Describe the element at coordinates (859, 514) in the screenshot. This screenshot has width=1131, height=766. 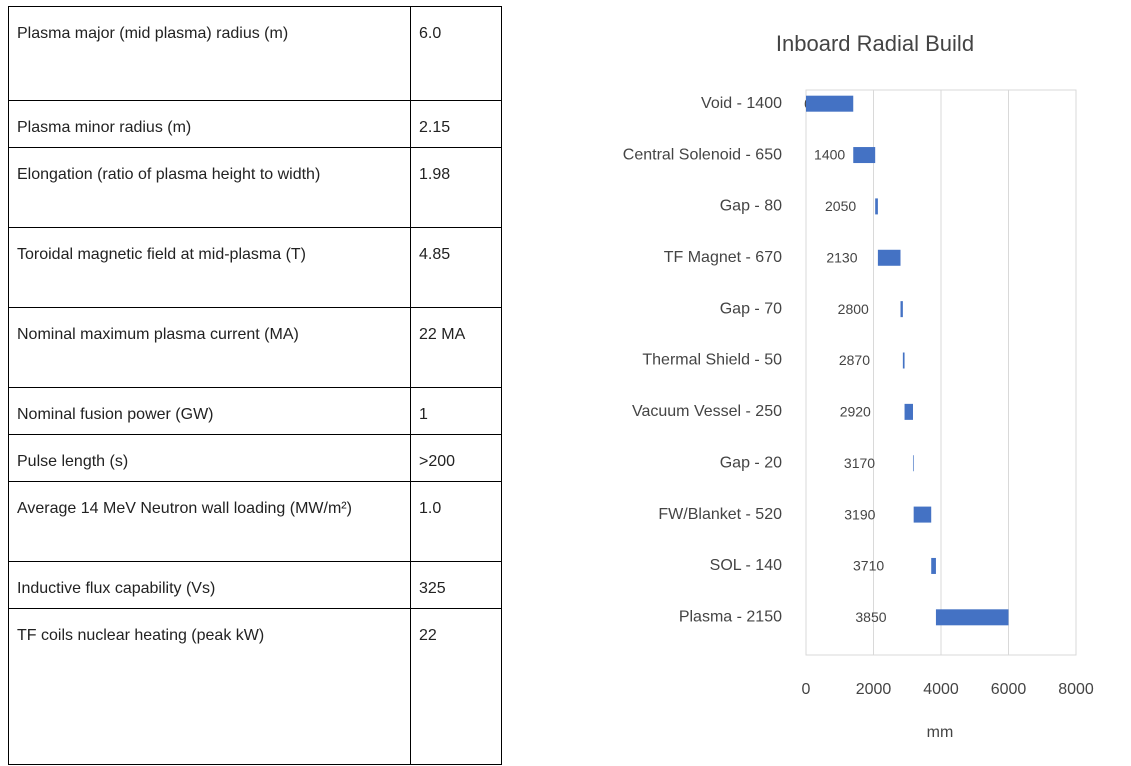
I see `data-label: 3190` at that location.